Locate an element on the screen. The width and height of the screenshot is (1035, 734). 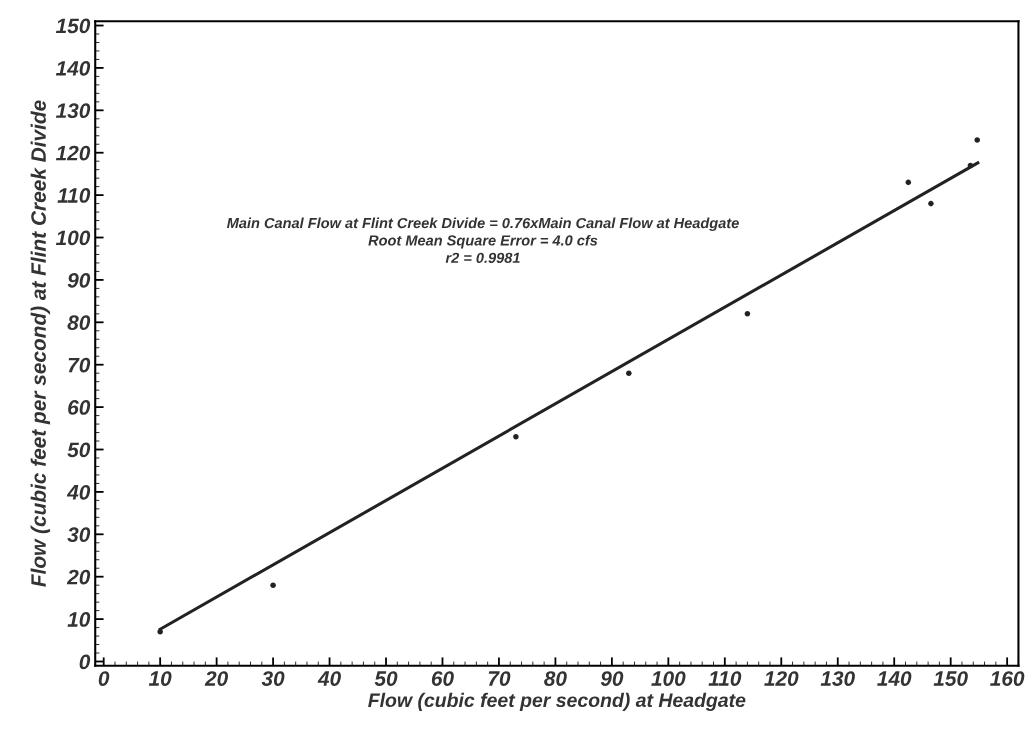
x-tick-label: 140 is located at coordinates (894, 678).